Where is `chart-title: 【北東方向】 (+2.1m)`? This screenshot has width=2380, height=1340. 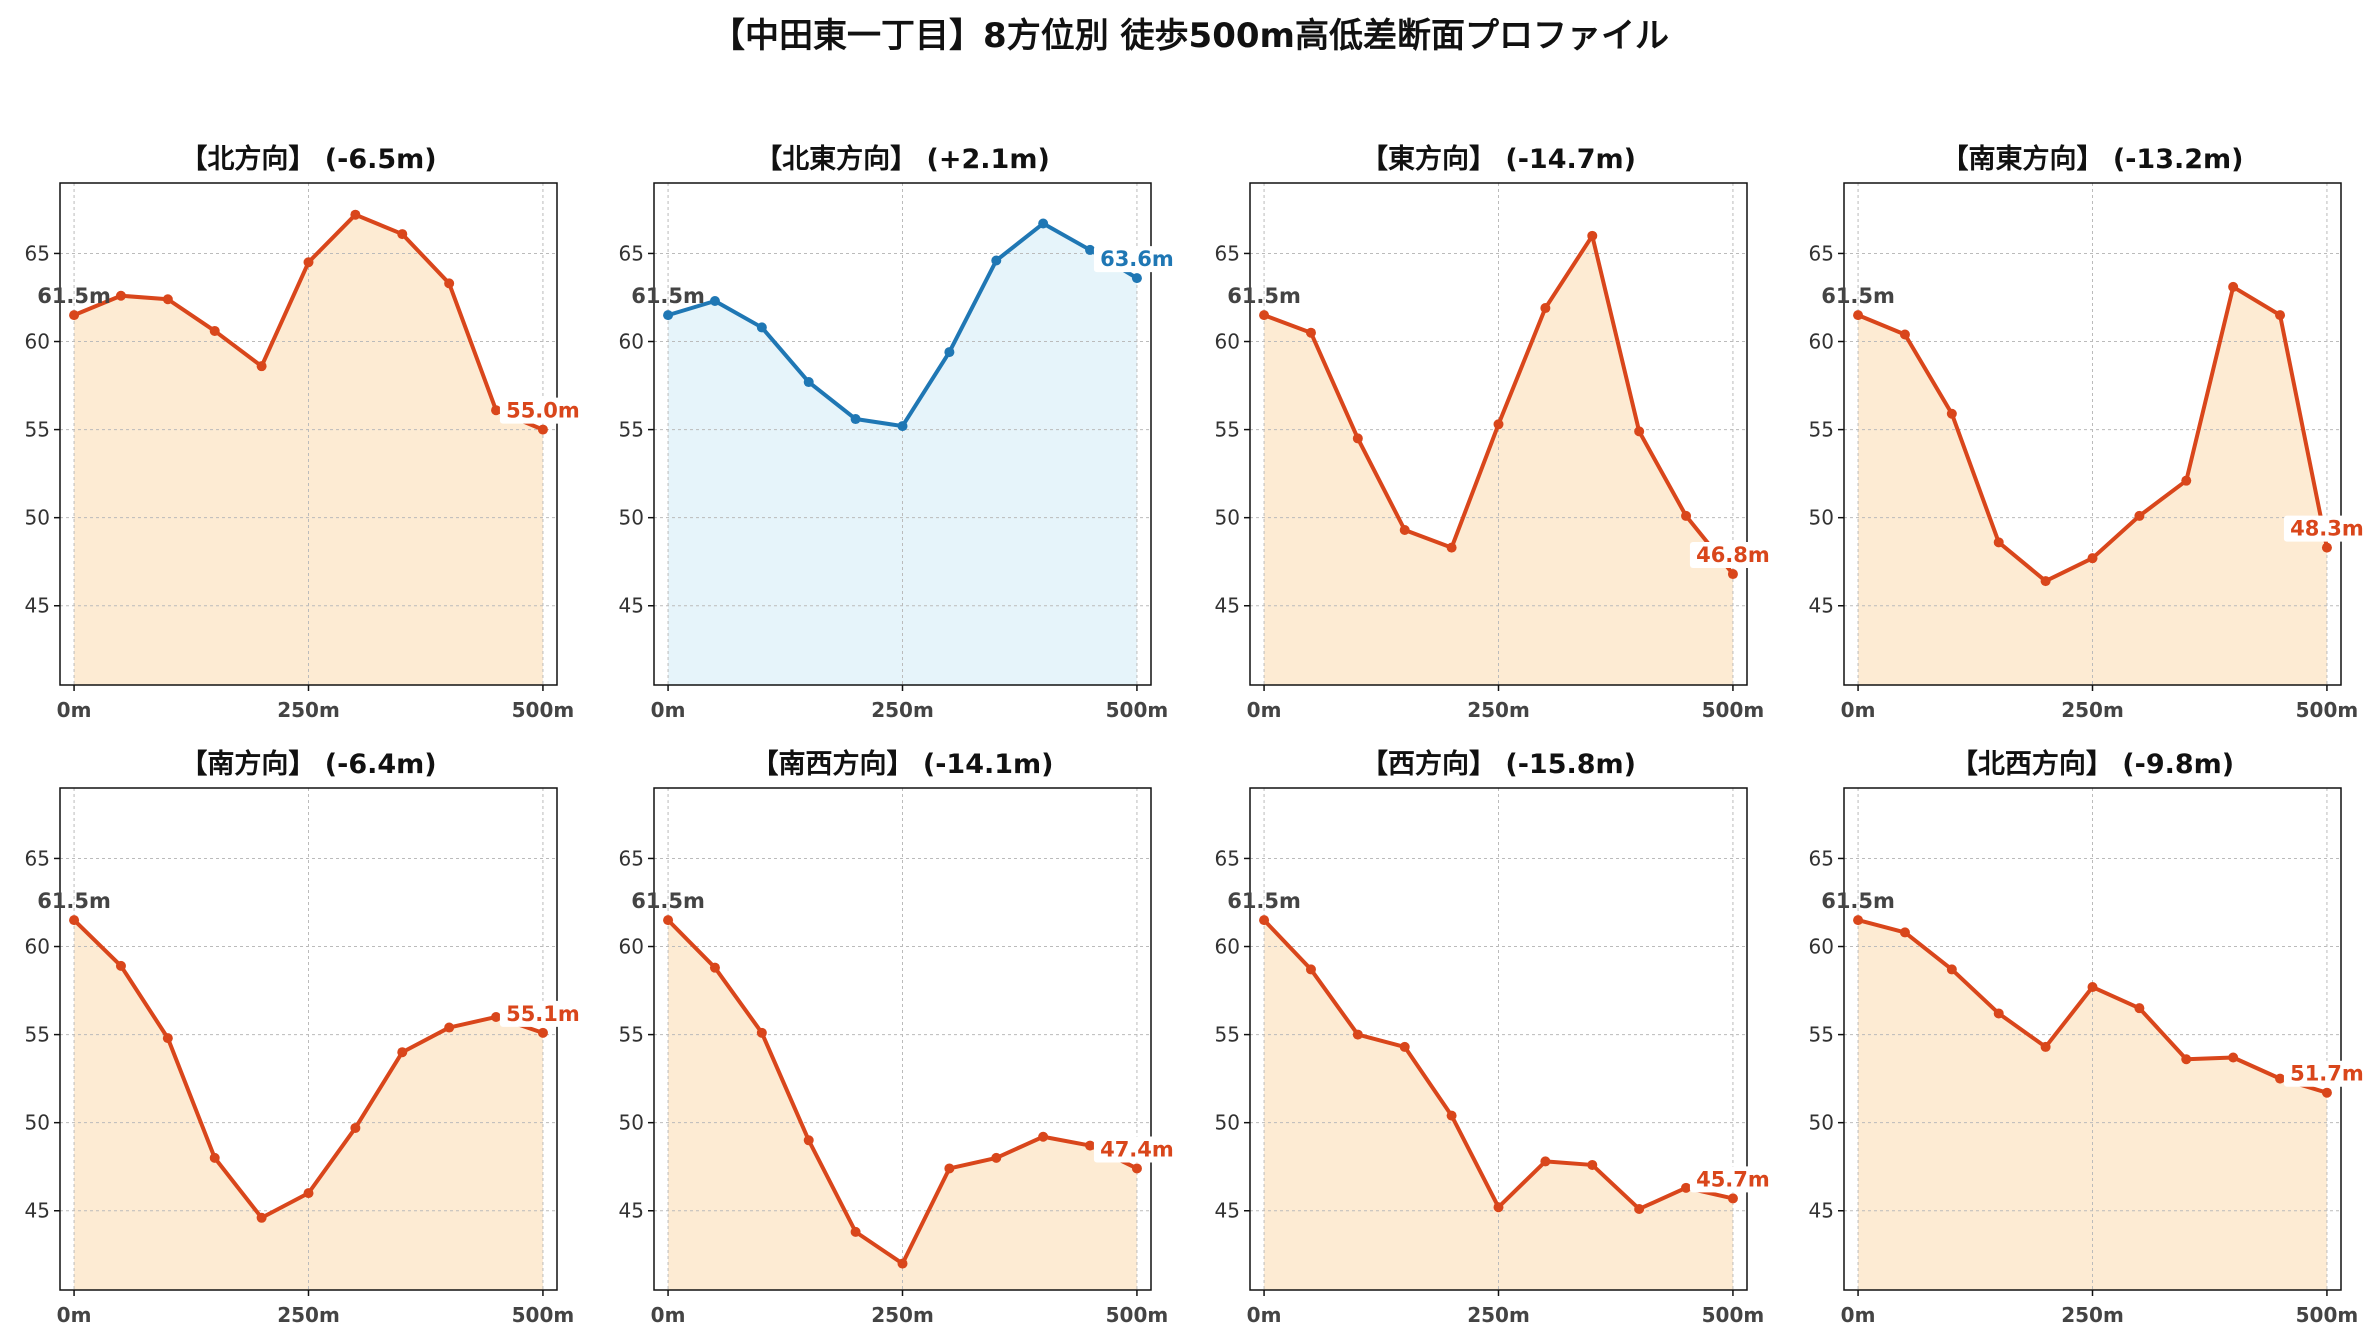
chart-title: 【北東方向】 (+2.1m) is located at coordinates (902, 159).